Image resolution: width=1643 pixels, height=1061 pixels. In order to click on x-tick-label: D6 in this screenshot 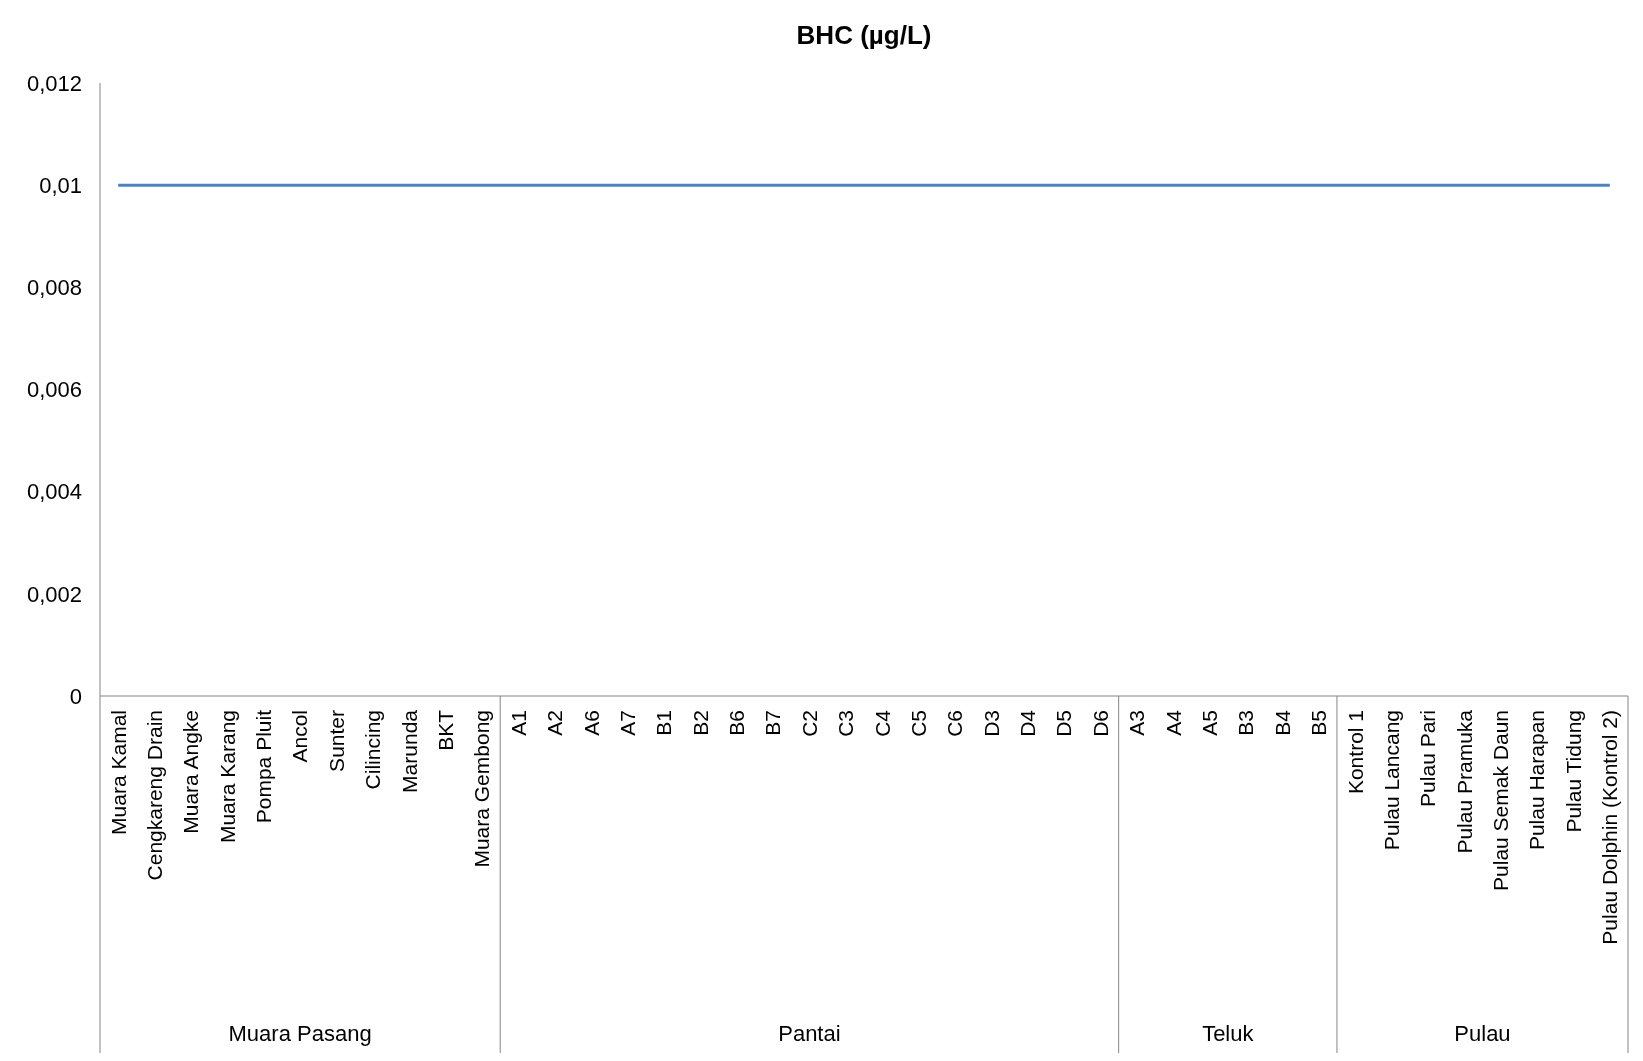, I will do `click(1100, 723)`.